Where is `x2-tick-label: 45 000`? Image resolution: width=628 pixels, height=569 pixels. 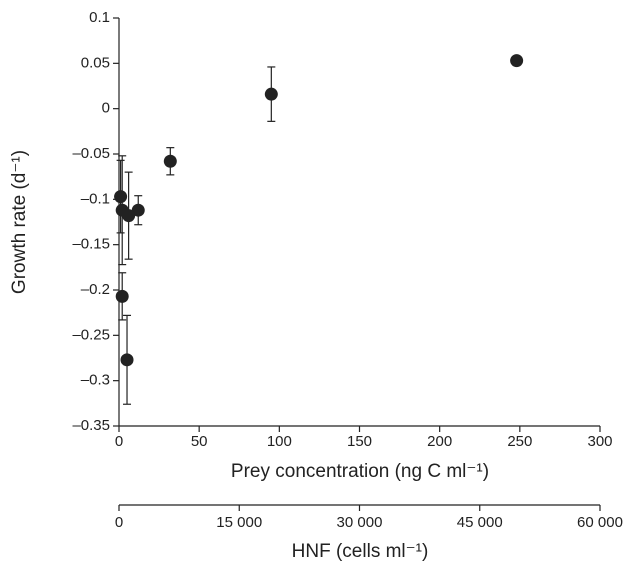
x2-tick-label: 45 000 is located at coordinates (480, 522).